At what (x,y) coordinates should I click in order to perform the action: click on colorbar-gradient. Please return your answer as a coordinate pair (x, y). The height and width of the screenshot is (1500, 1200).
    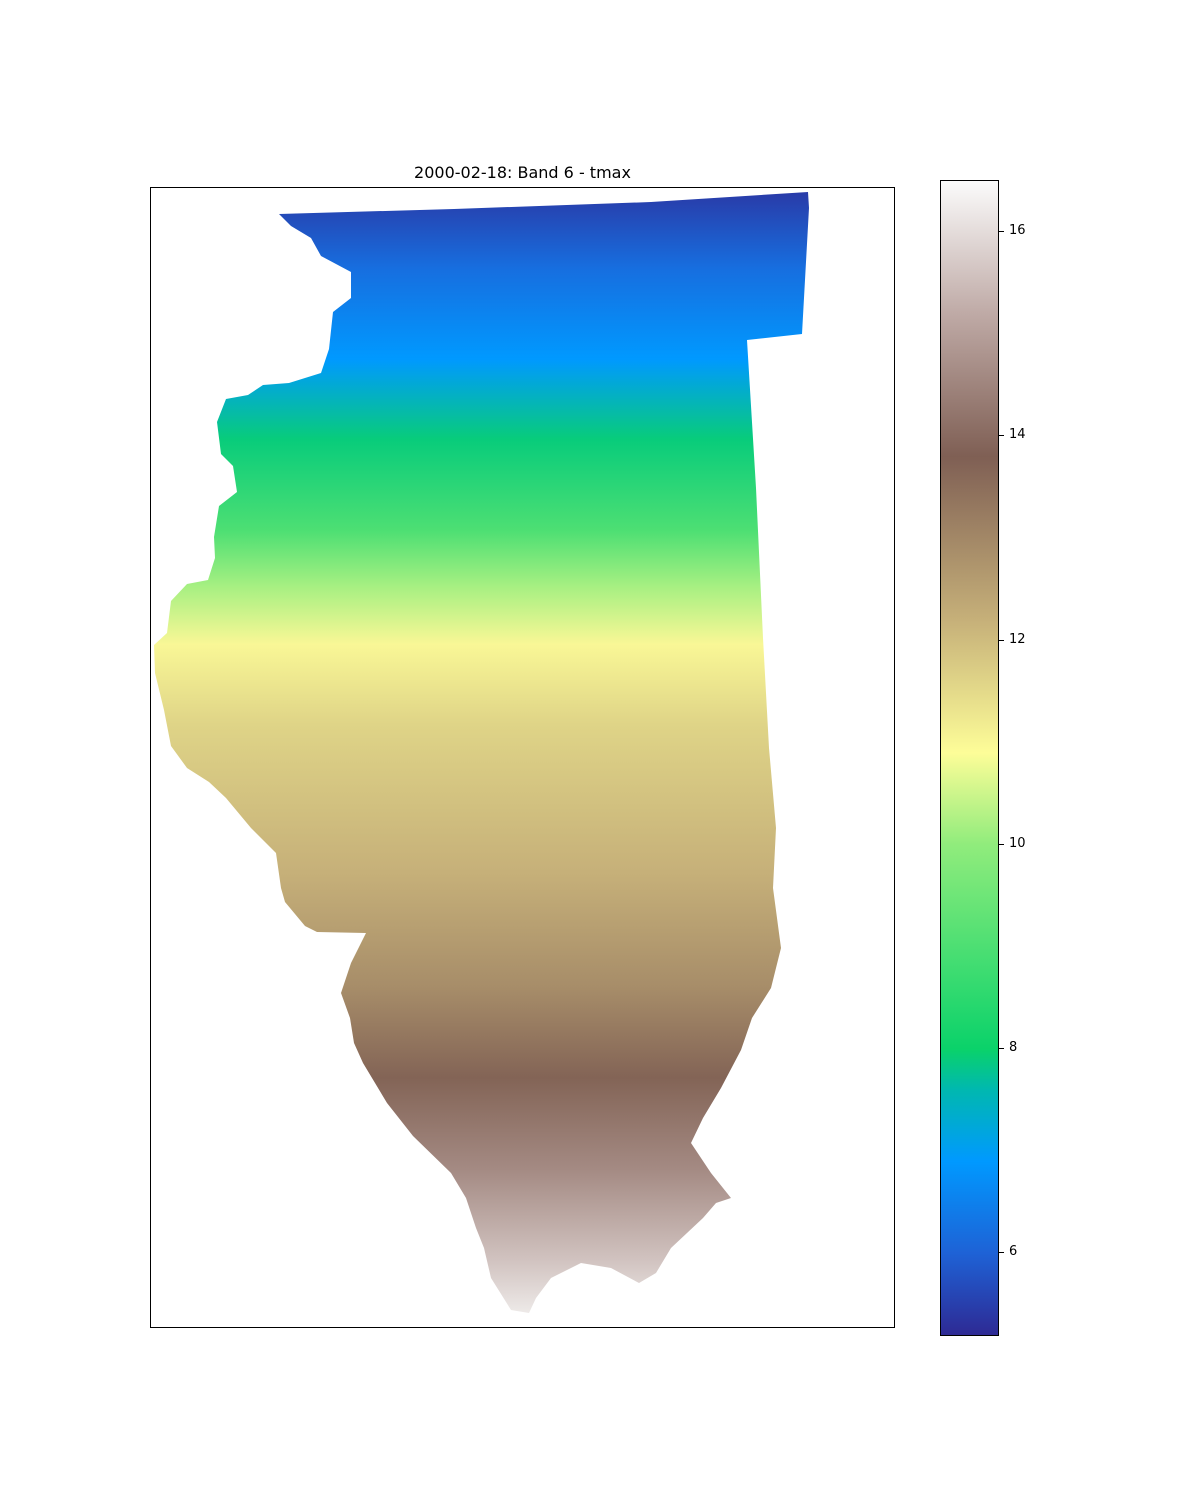
    Looking at the image, I should click on (969, 758).